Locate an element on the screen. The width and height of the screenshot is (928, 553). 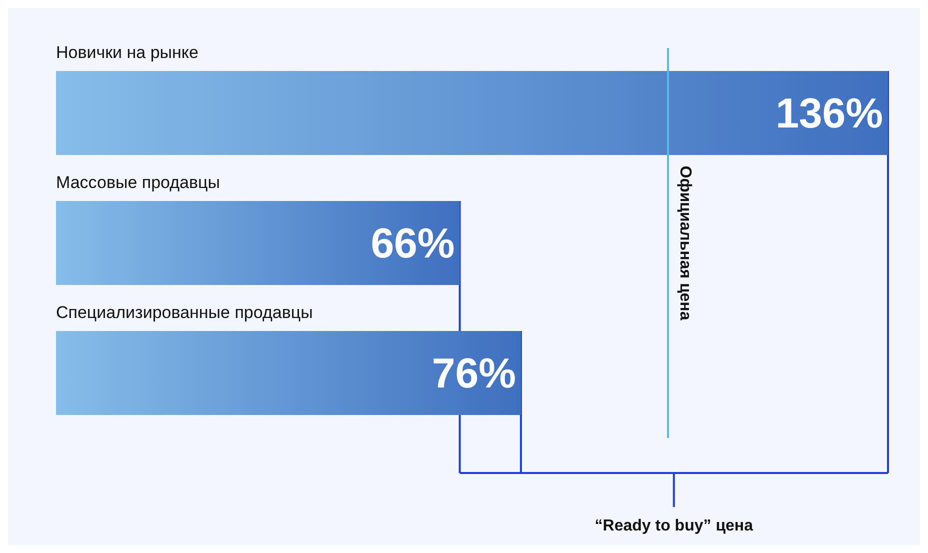
text: “Ready to buy” цена is located at coordinates (674, 526).